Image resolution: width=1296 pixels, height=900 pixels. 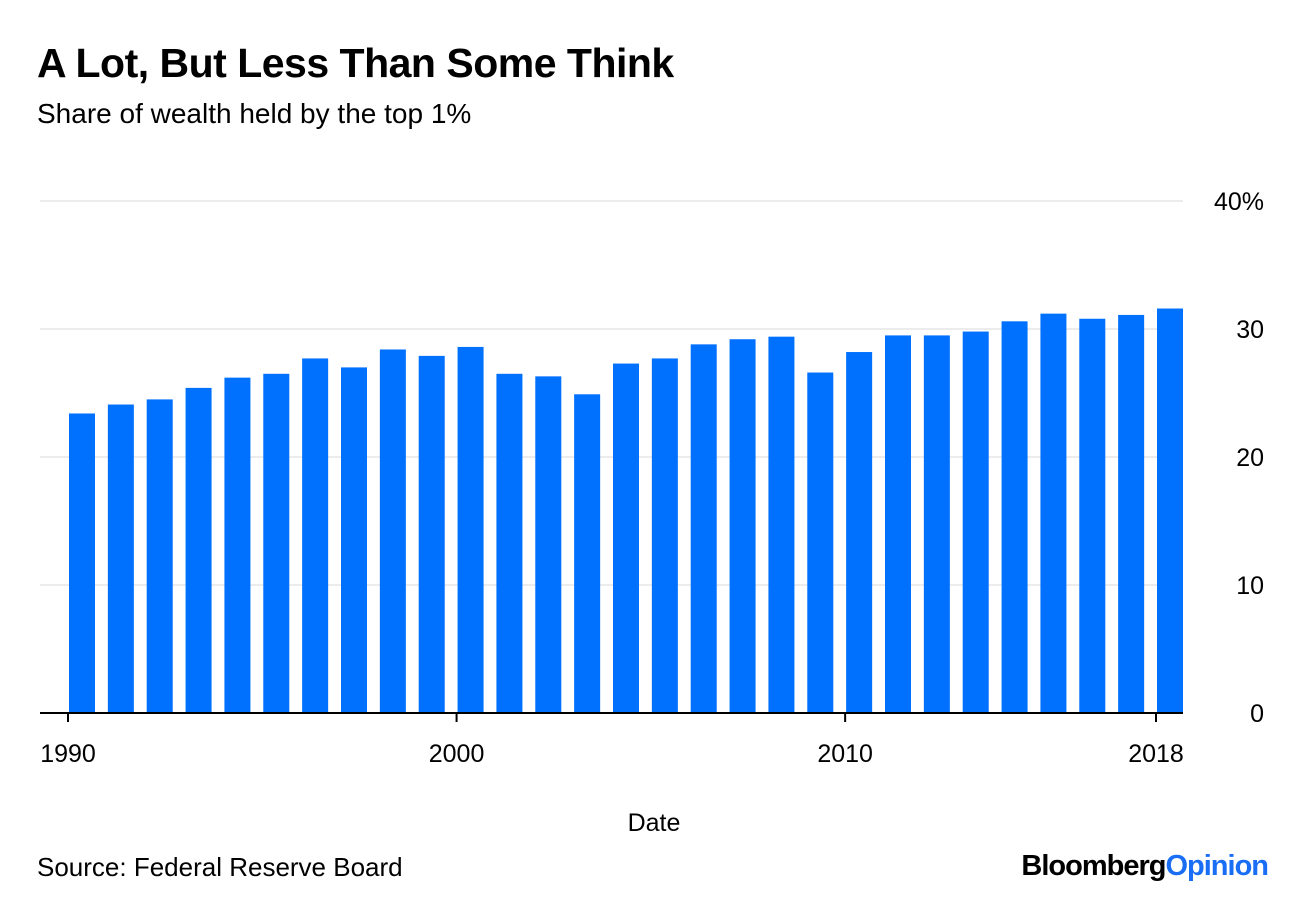 I want to click on x-tick-label: 2018, so click(x=1156, y=754).